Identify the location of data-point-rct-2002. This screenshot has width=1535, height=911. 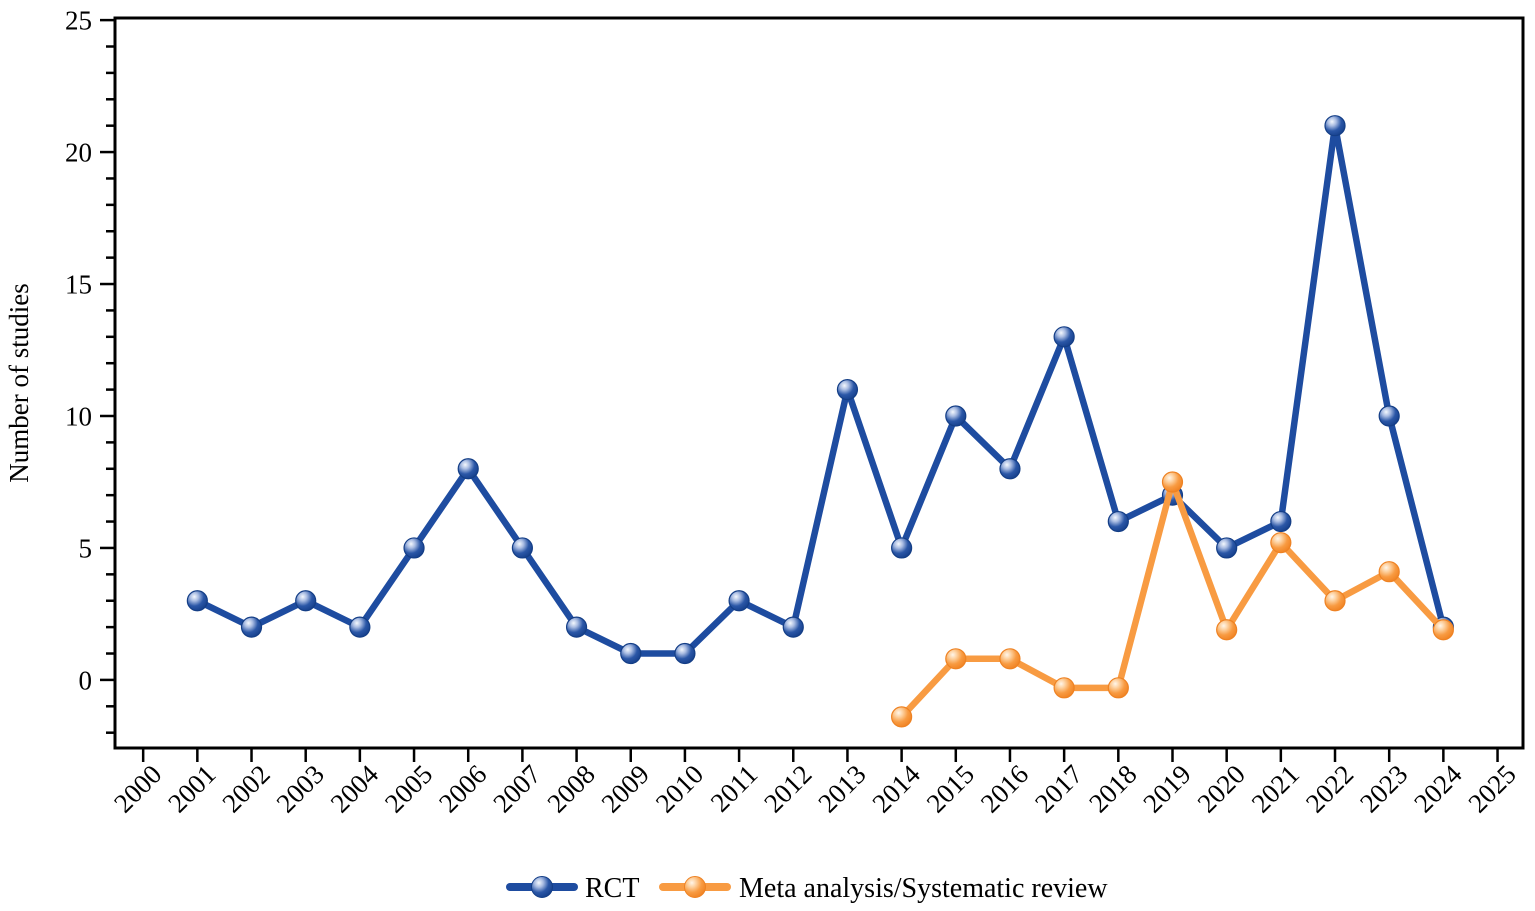
(251, 627).